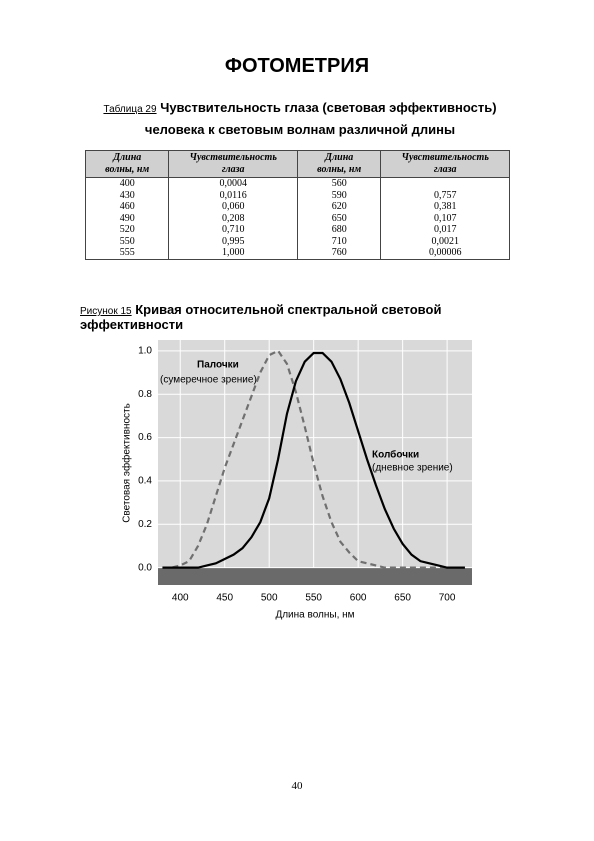 The height and width of the screenshot is (841, 594). Describe the element at coordinates (127, 183) in the screenshot. I see `table-cell: 400` at that location.